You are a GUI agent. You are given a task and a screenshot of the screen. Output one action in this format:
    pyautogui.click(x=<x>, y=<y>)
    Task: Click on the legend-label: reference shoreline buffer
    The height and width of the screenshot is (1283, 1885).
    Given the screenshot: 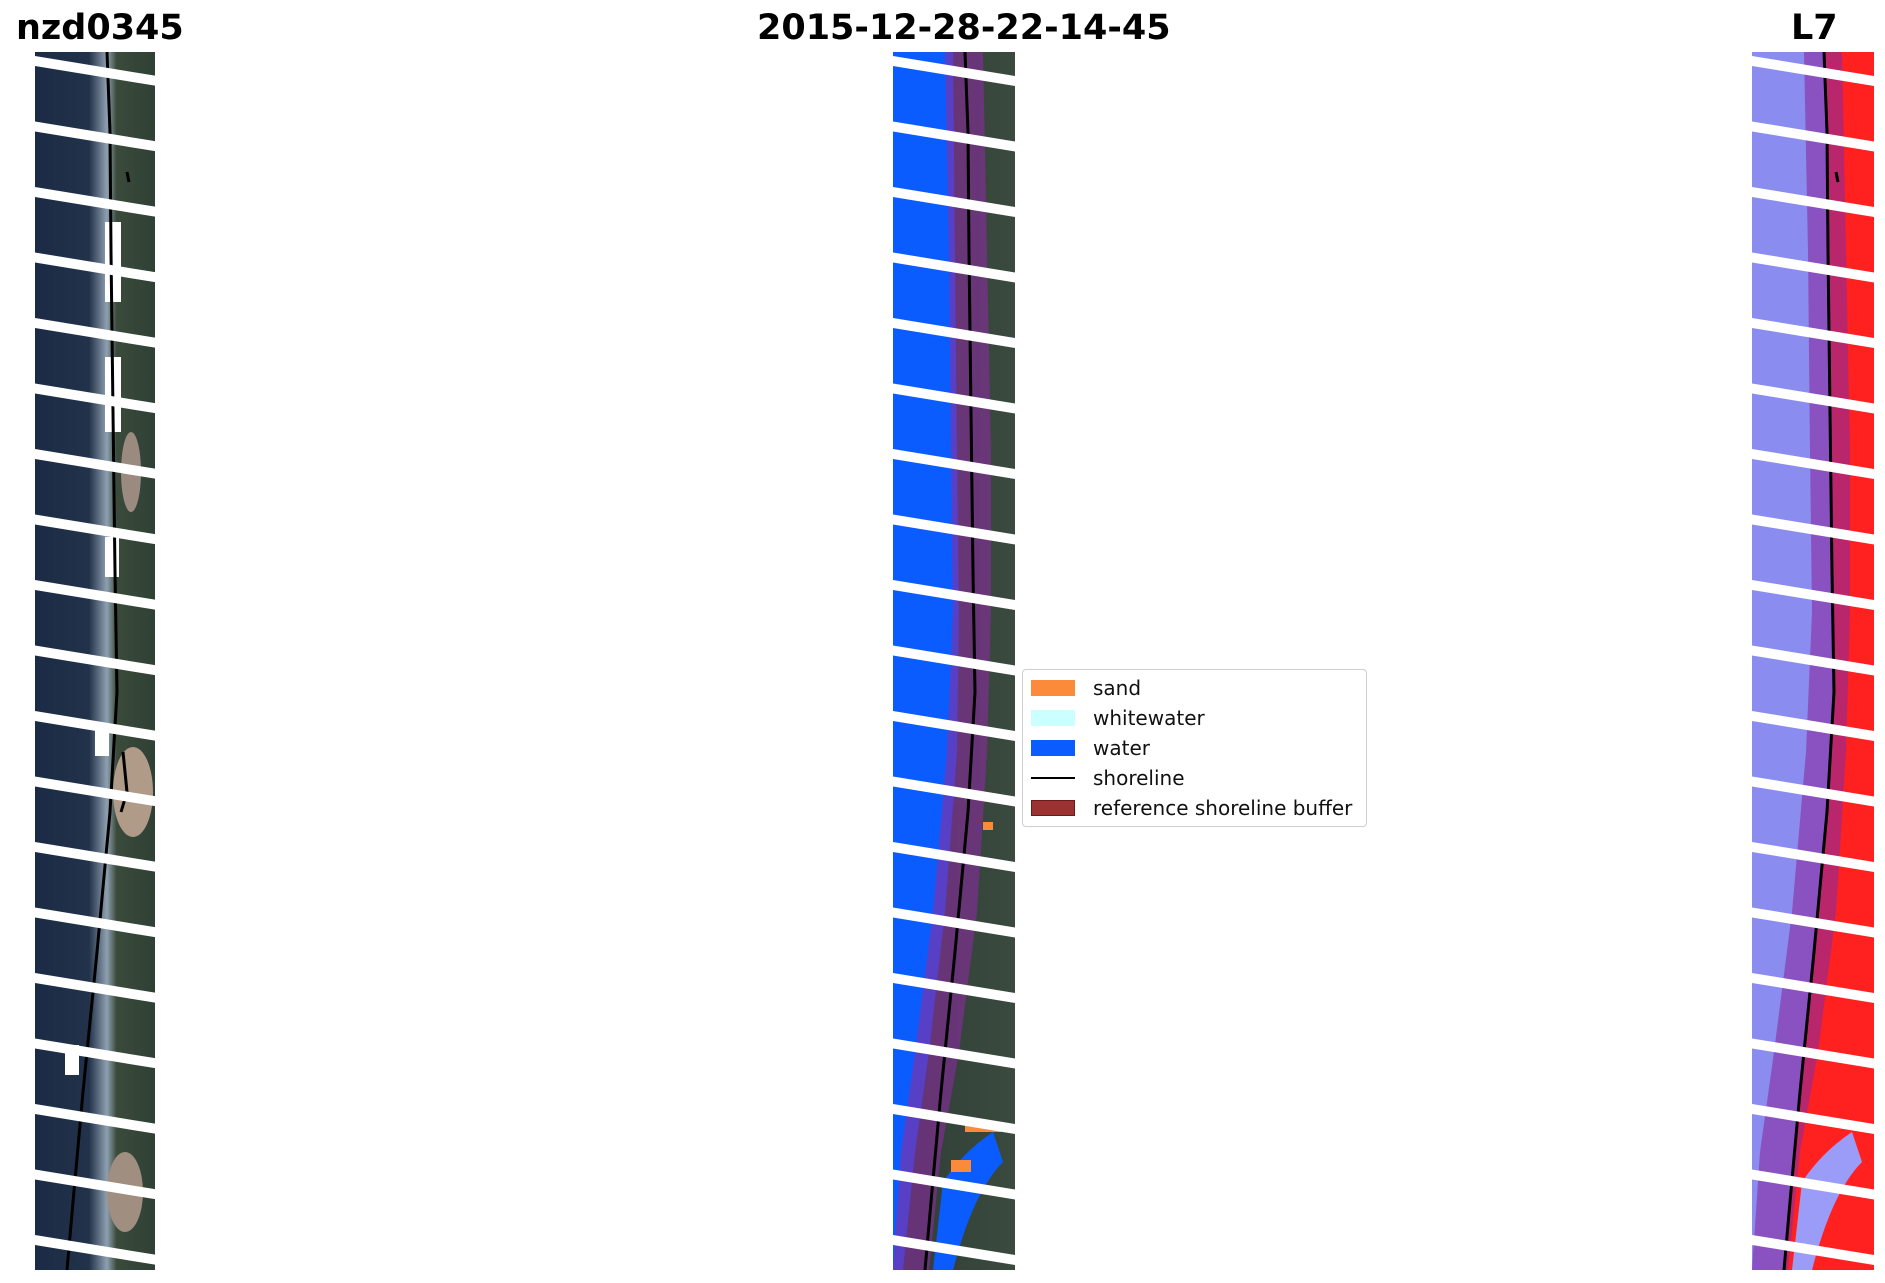 What is the action you would take?
    pyautogui.click(x=1223, y=808)
    